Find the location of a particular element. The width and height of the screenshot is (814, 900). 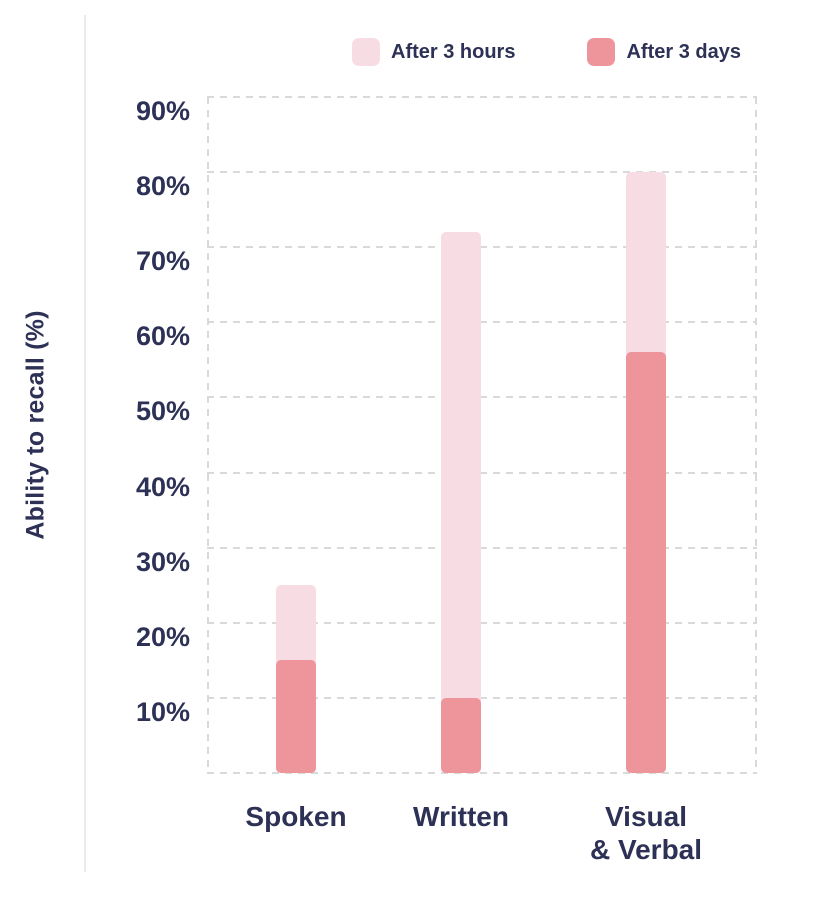

gridline-10-percent is located at coordinates (482, 697).